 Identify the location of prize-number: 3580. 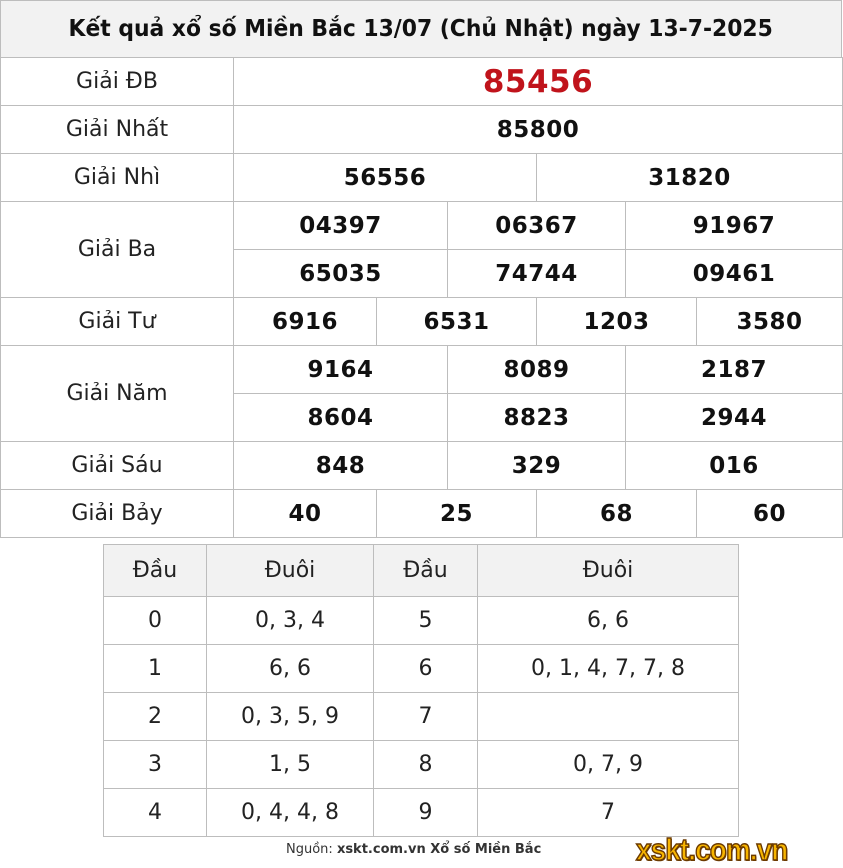
(769, 321).